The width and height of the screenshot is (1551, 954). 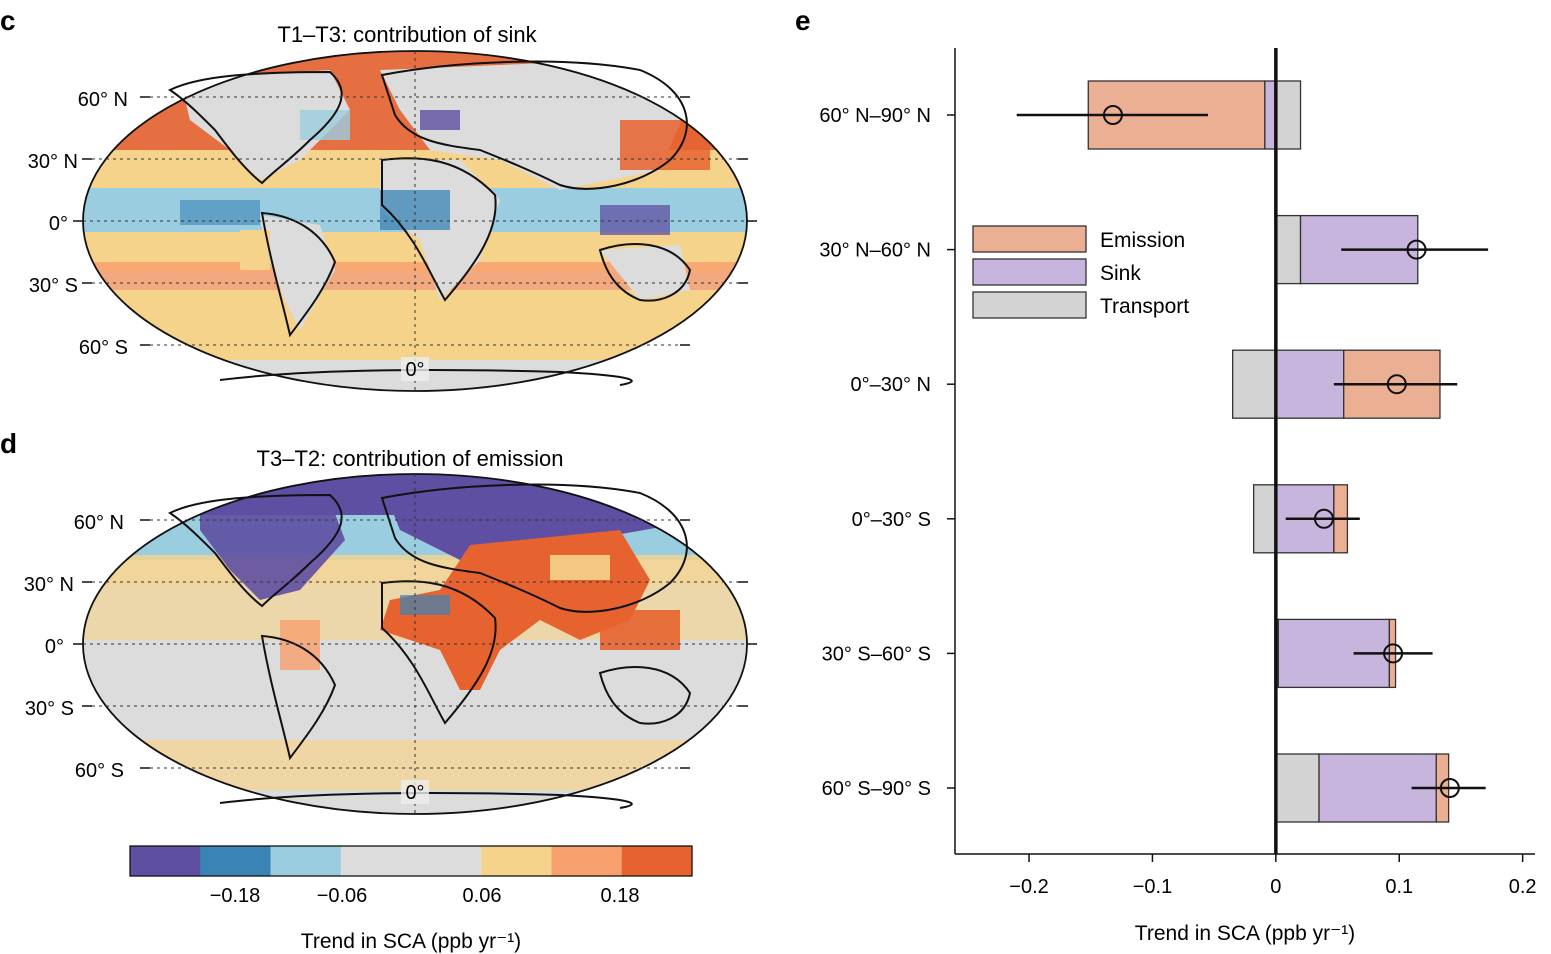 What do you see at coordinates (1144, 306) in the screenshot?
I see `legend-label-transport: Transport` at bounding box center [1144, 306].